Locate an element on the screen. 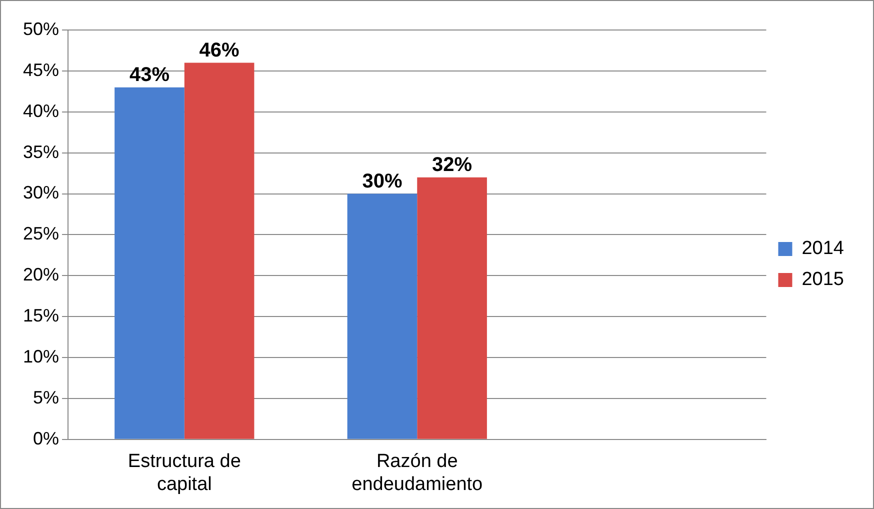  y-tick-label: 30% is located at coordinates (41, 192).